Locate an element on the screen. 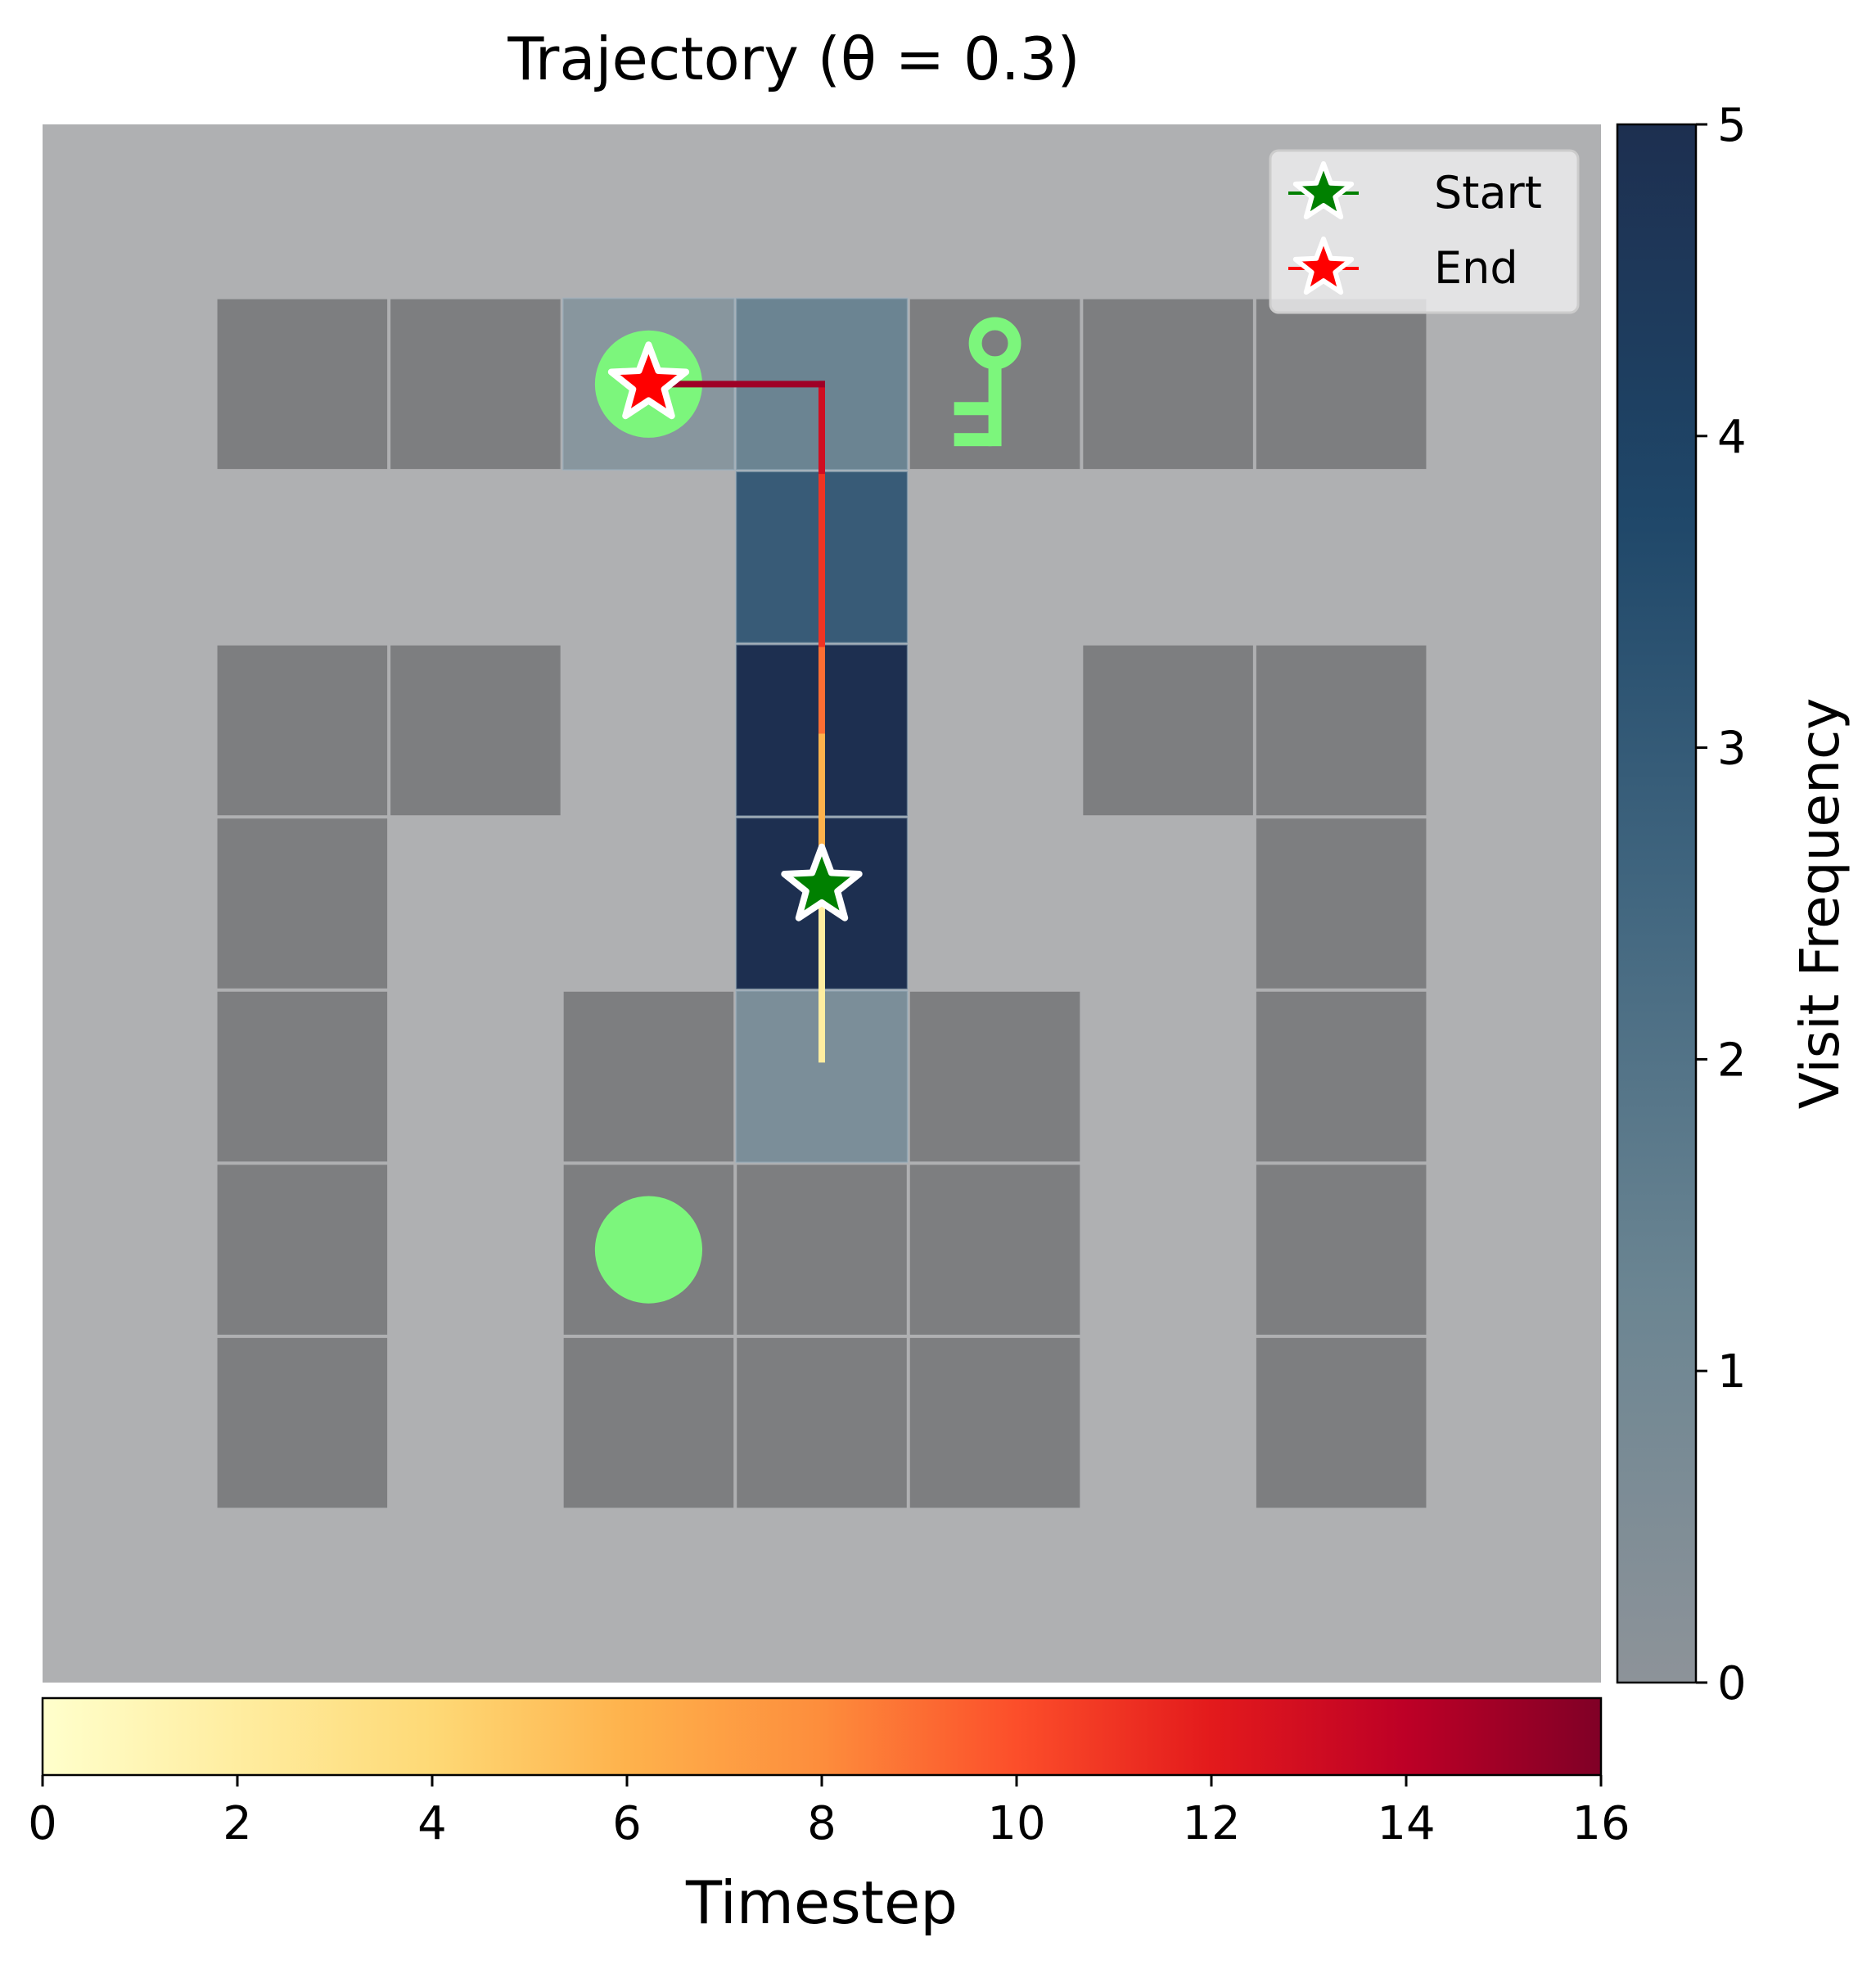  trajectory-layer is located at coordinates (735, 722).